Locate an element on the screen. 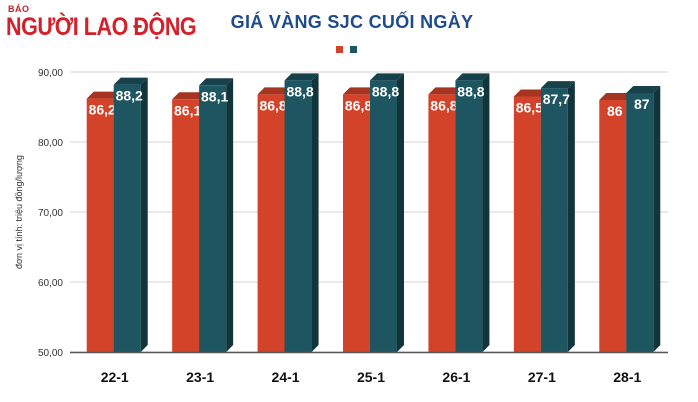 The image size is (698, 402). x-tick-label: 25-1 is located at coordinates (371, 377).